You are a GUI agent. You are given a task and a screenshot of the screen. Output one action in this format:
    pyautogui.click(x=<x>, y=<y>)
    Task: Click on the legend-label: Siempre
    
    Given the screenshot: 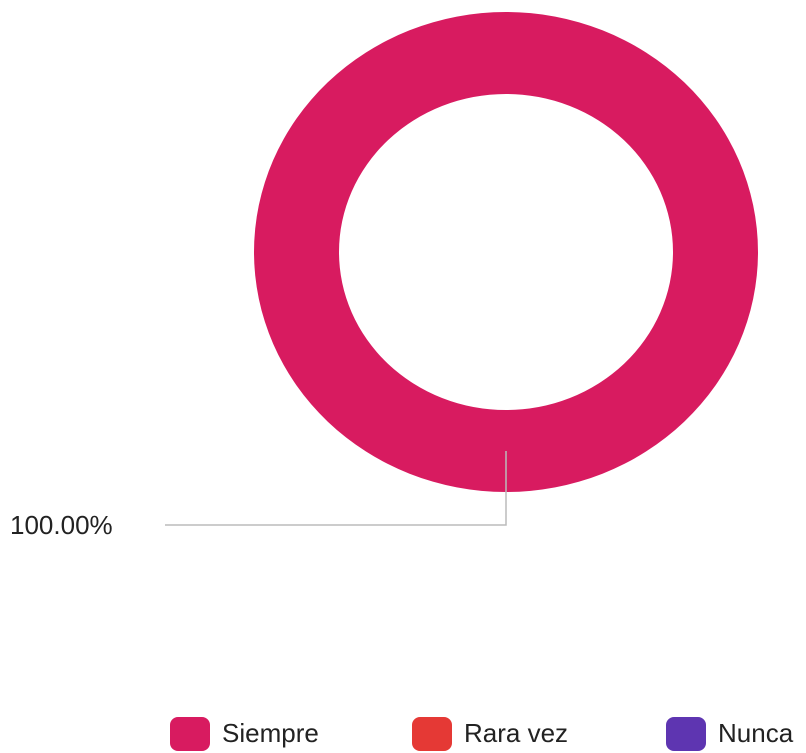 What is the action you would take?
    pyautogui.click(x=270, y=733)
    